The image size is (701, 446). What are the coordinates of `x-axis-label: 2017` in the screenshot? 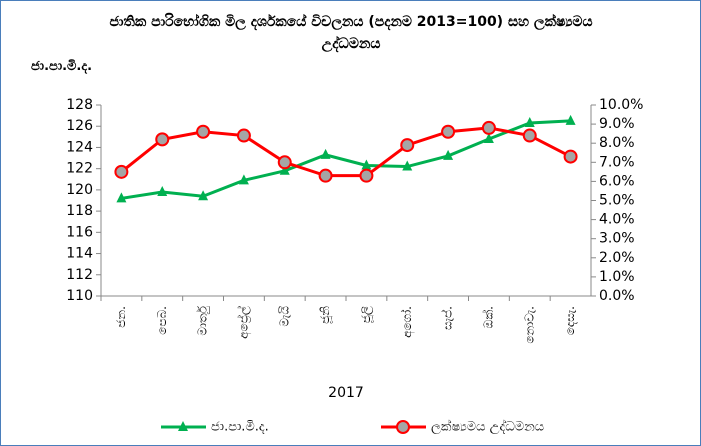 It's located at (346, 393).